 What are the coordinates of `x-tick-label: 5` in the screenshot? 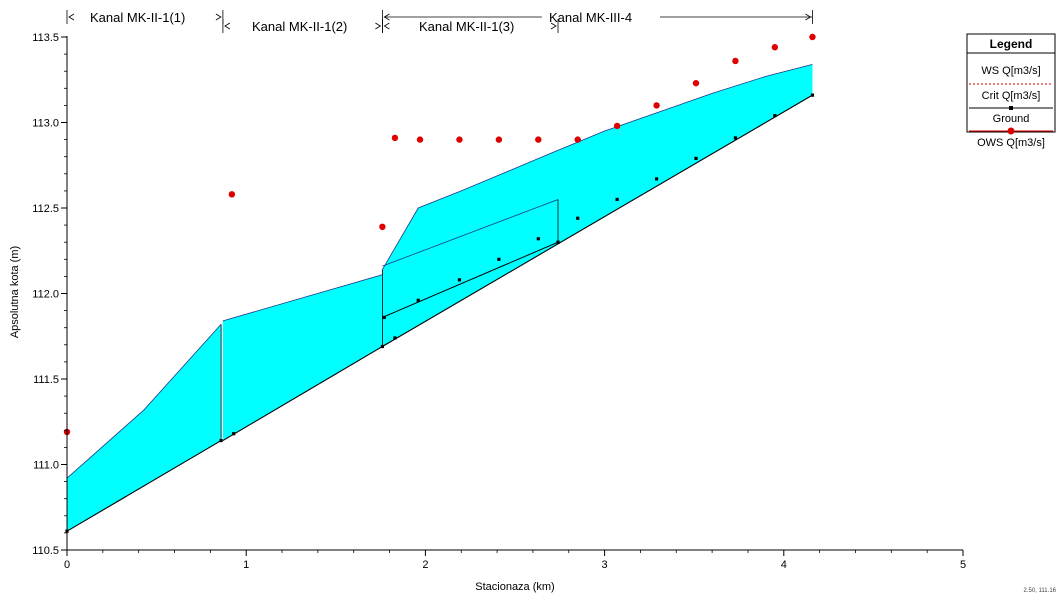 It's located at (963, 565).